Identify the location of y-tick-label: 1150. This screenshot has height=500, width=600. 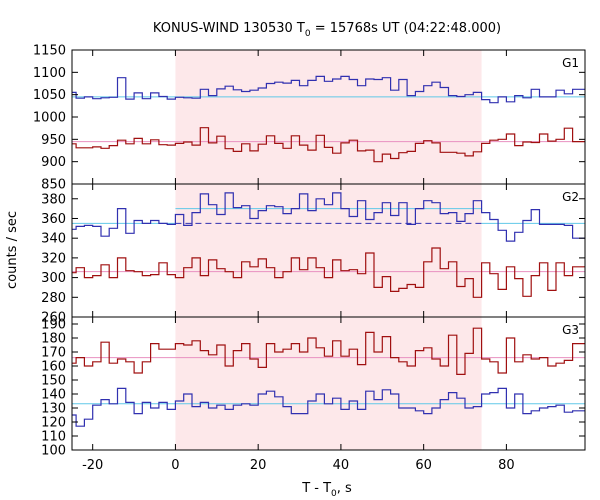
(49, 51).